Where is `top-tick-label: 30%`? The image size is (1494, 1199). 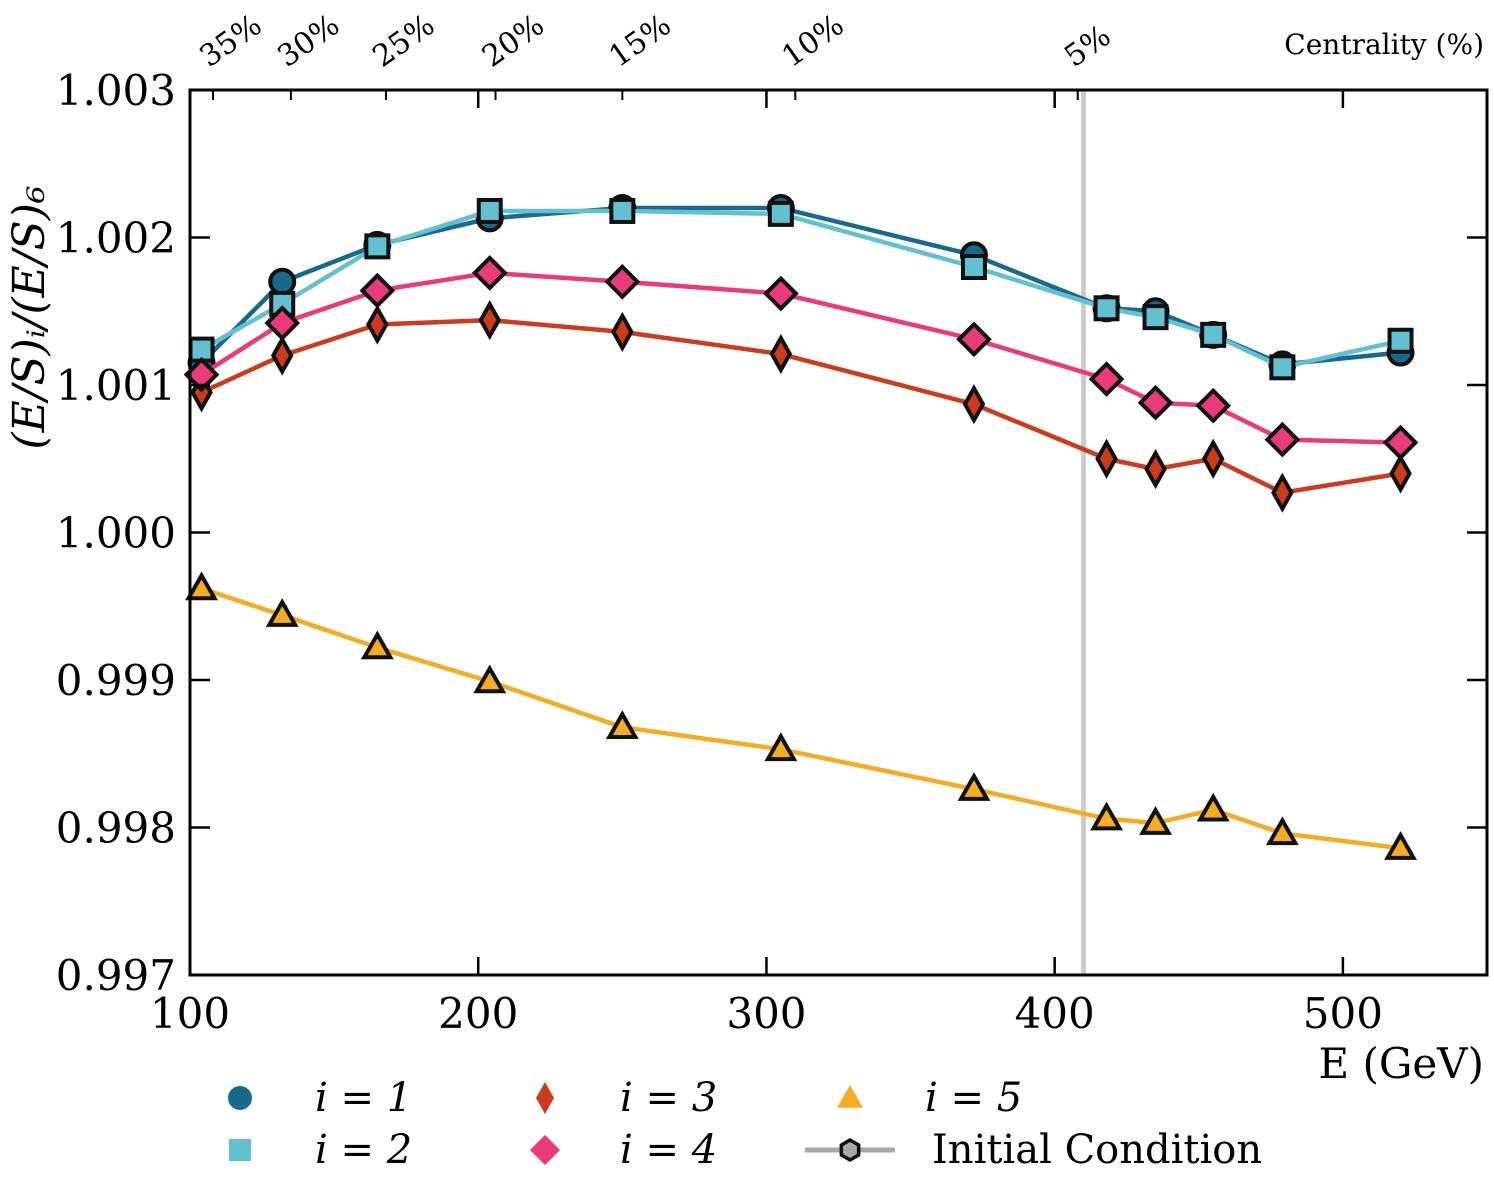 top-tick-label: 30% is located at coordinates (308, 41).